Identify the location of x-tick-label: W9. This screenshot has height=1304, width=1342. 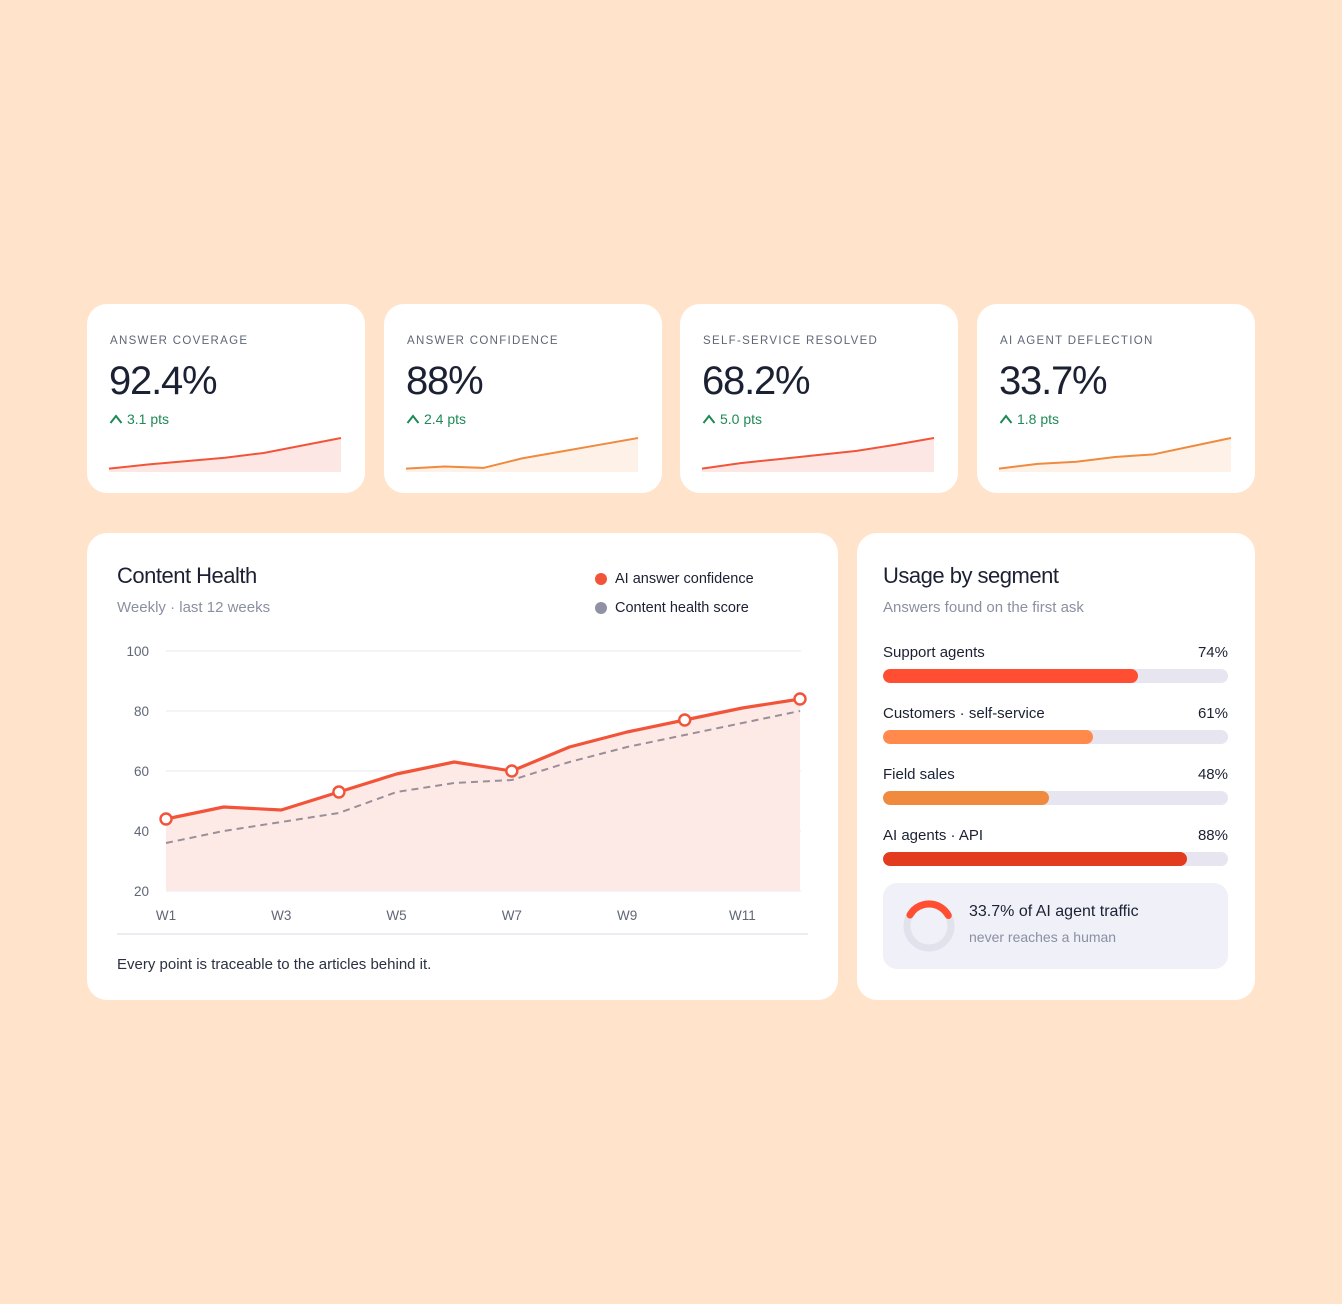
(627, 915).